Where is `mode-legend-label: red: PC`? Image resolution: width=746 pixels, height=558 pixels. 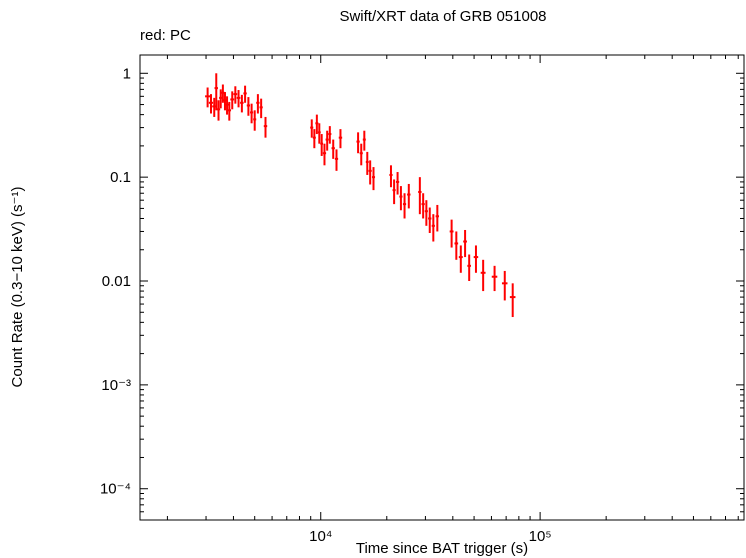 mode-legend-label: red: PC is located at coordinates (165, 35).